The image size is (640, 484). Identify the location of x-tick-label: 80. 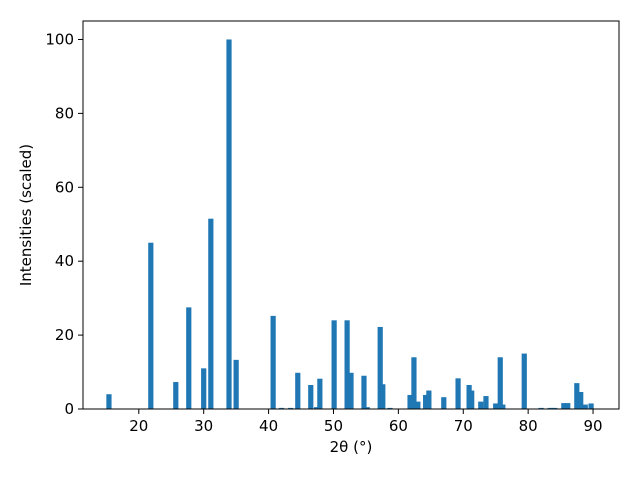
(528, 426).